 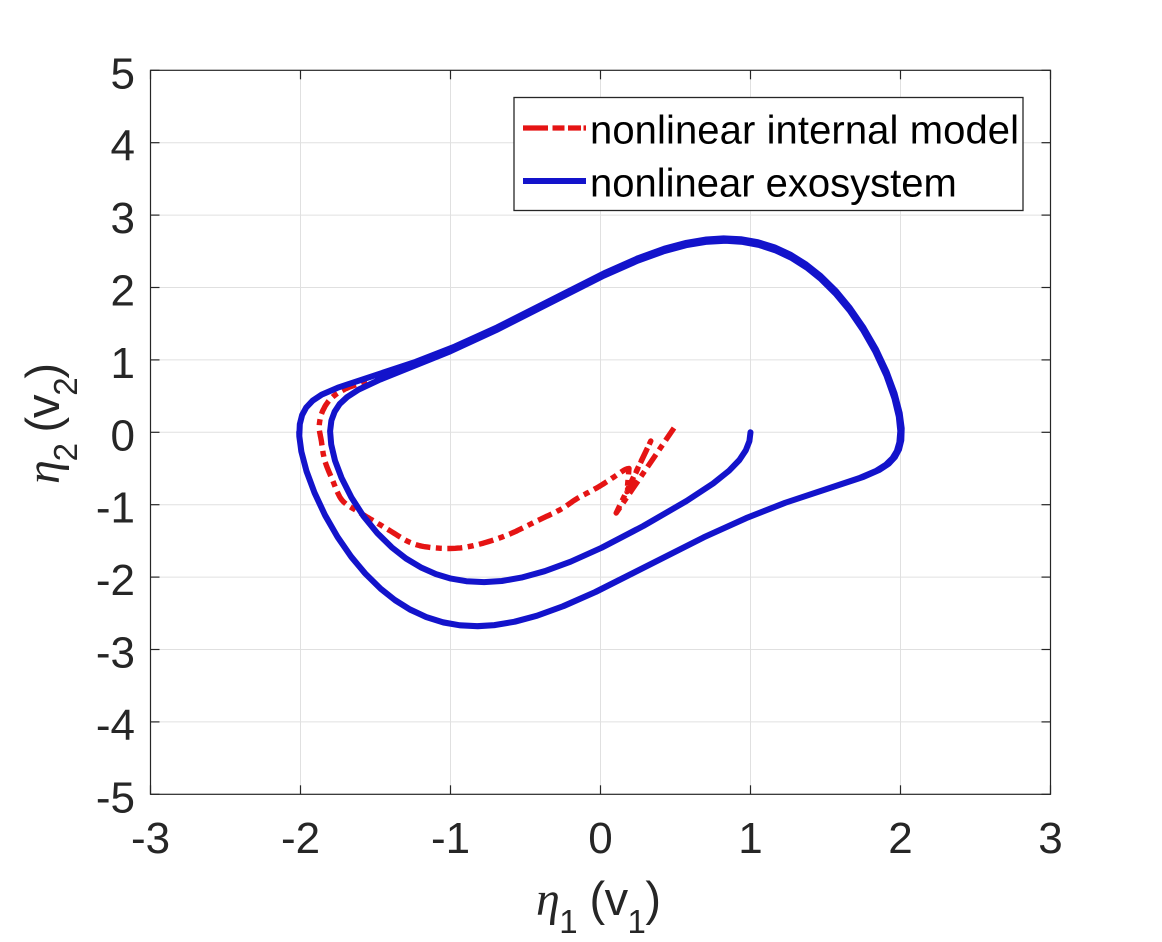 I want to click on svg-text: nonlinear internal model, so click(x=804, y=131).